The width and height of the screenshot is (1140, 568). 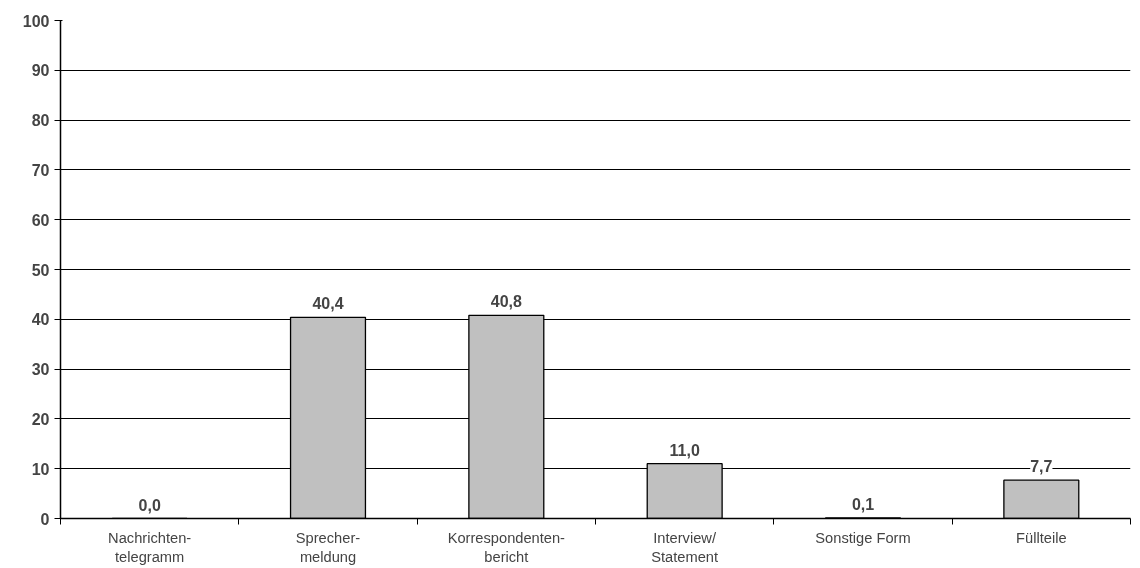 I want to click on y-tick-label: 40, so click(x=40, y=320).